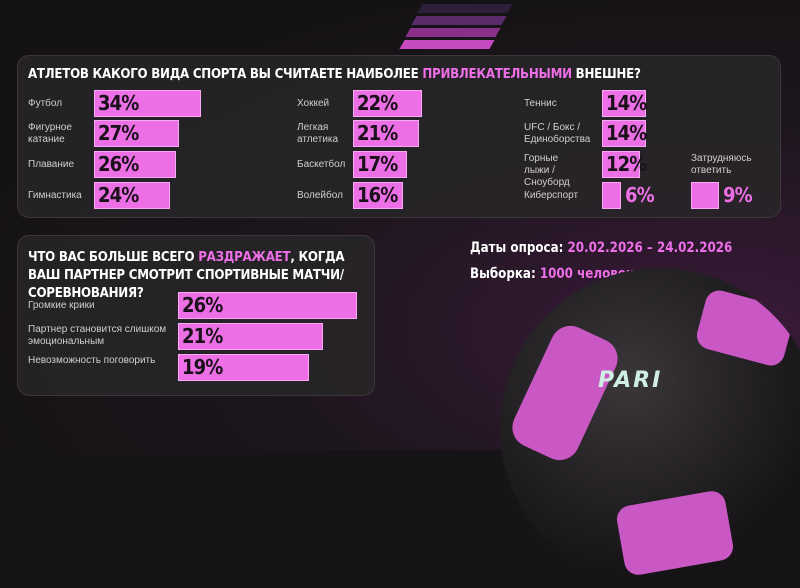 The image size is (800, 588). Describe the element at coordinates (738, 195) in the screenshot. I see `bar-value: 9%` at that location.